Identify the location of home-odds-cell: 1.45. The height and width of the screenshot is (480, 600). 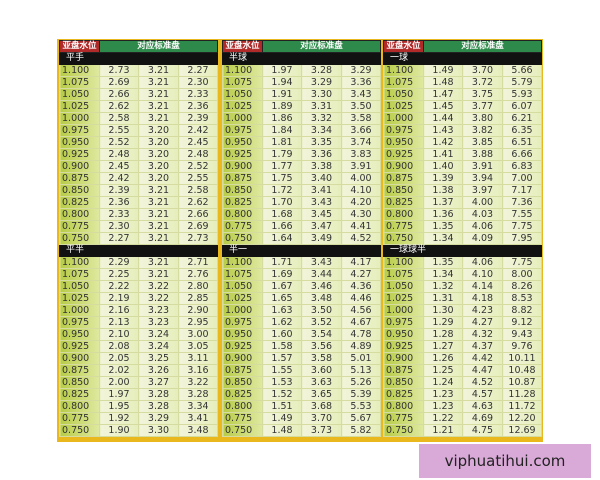
(443, 106).